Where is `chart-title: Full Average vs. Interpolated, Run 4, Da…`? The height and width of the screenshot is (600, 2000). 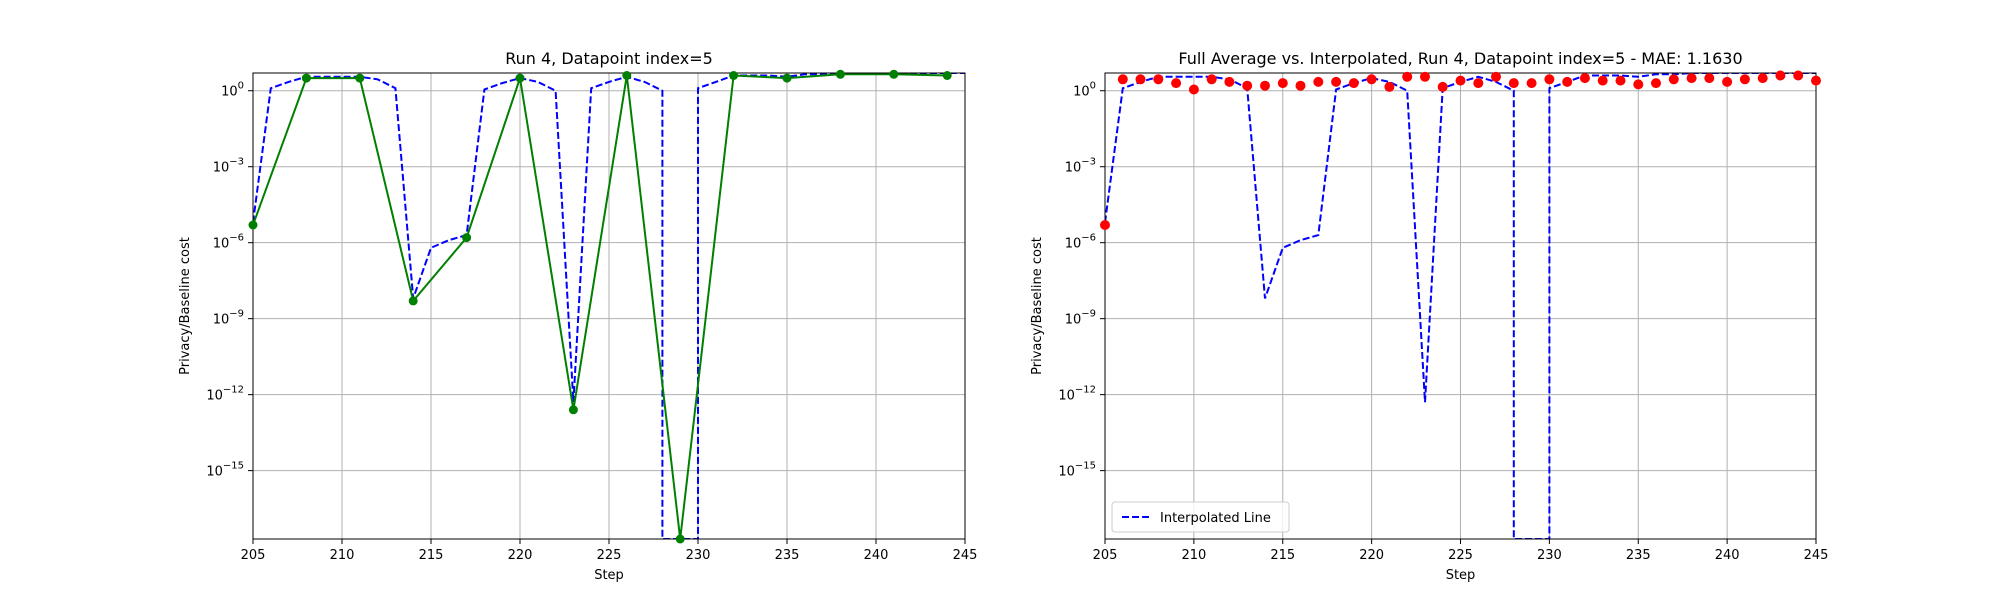 chart-title: Full Average vs. Interpolated, Run 4, Da… is located at coordinates (1460, 58).